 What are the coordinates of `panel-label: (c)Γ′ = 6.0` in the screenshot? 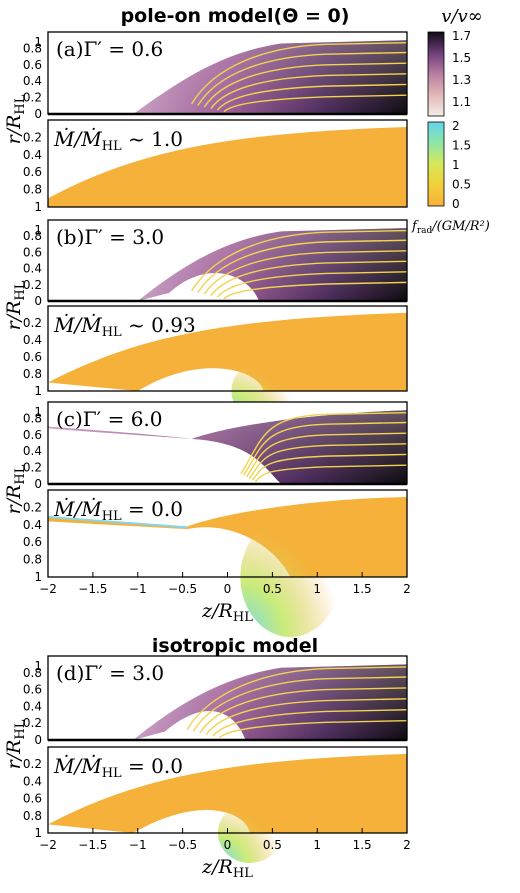 It's located at (109, 419).